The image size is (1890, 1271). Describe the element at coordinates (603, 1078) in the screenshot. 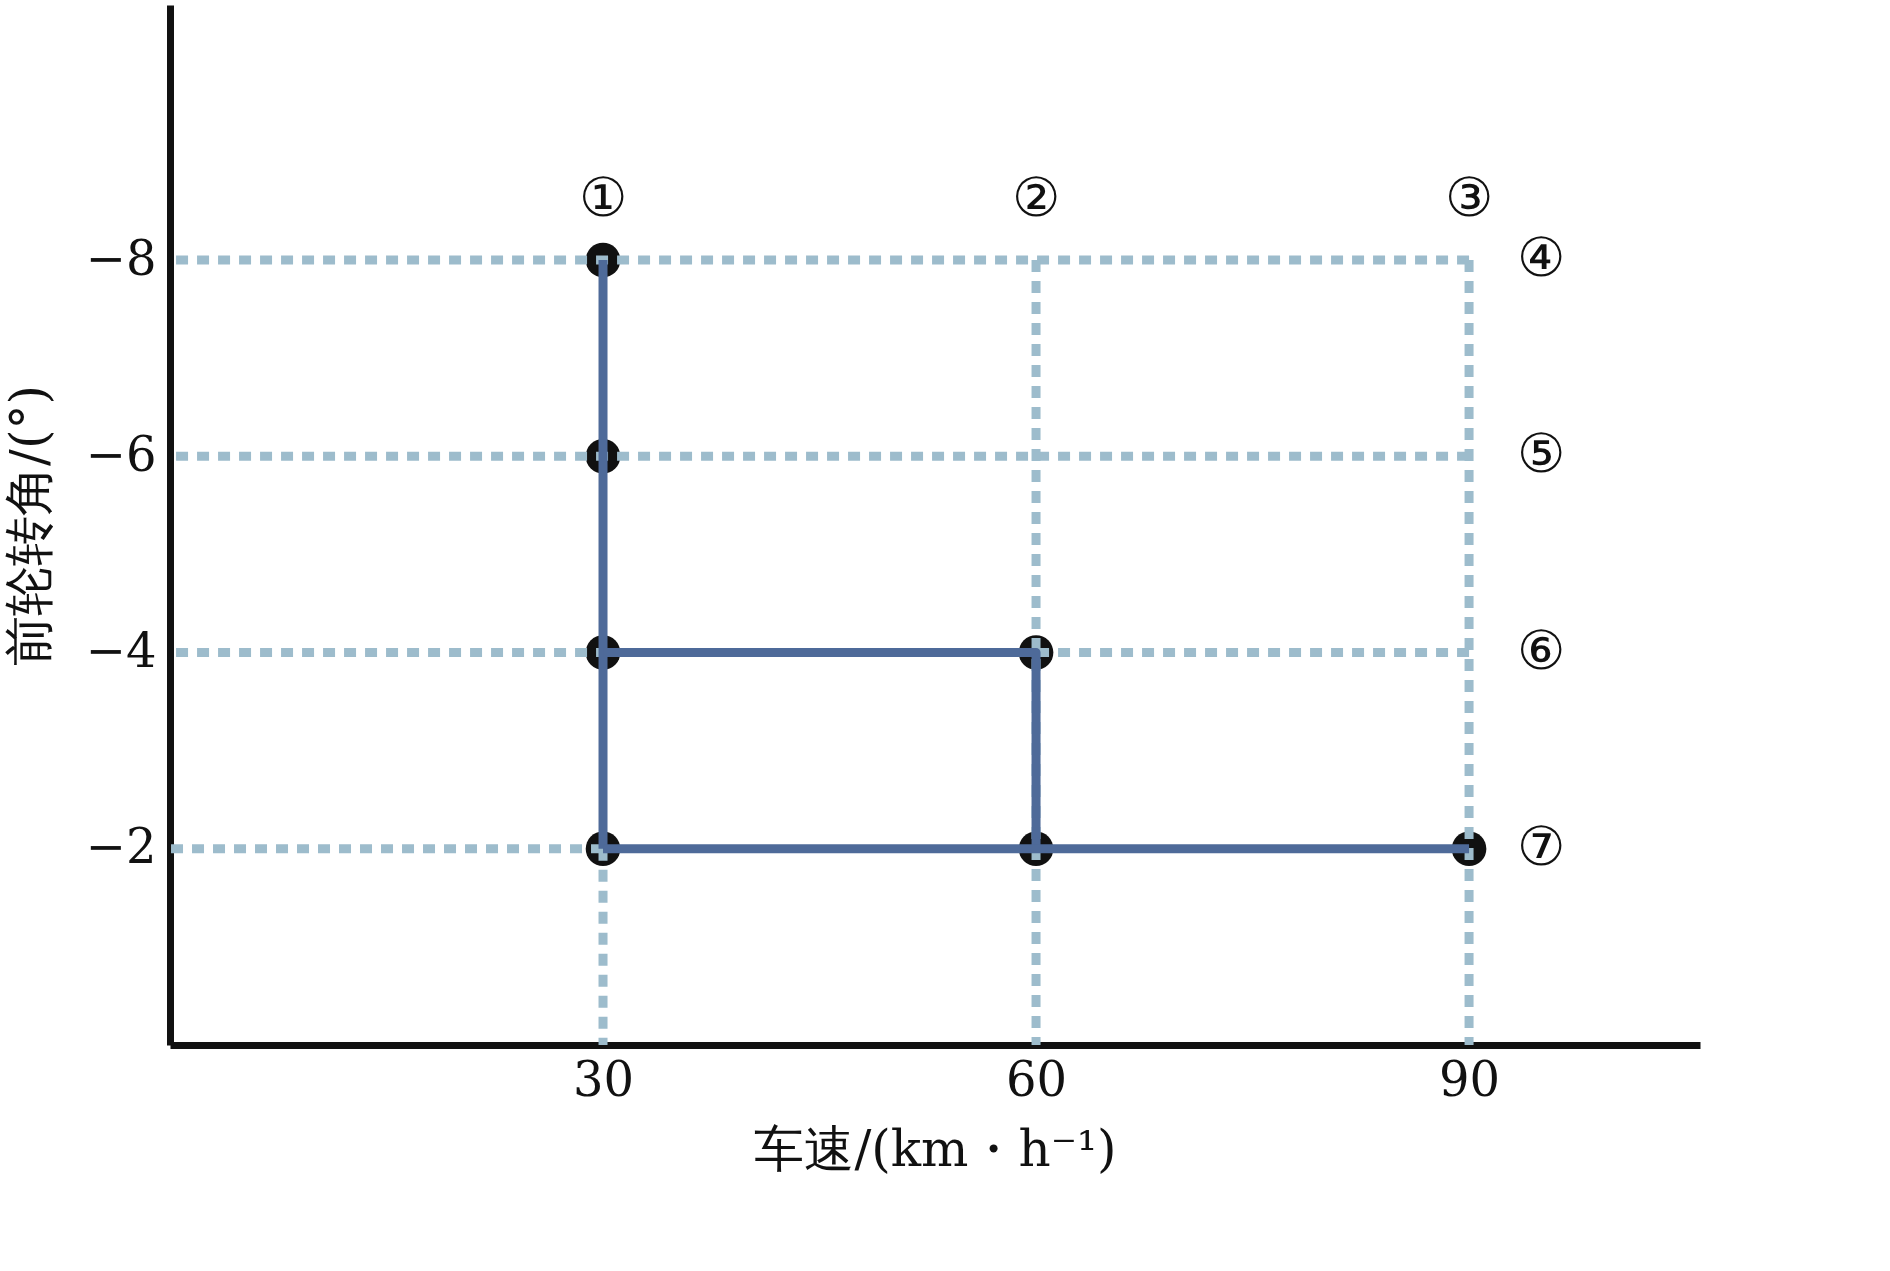

I see `x-tick-label: 30` at that location.